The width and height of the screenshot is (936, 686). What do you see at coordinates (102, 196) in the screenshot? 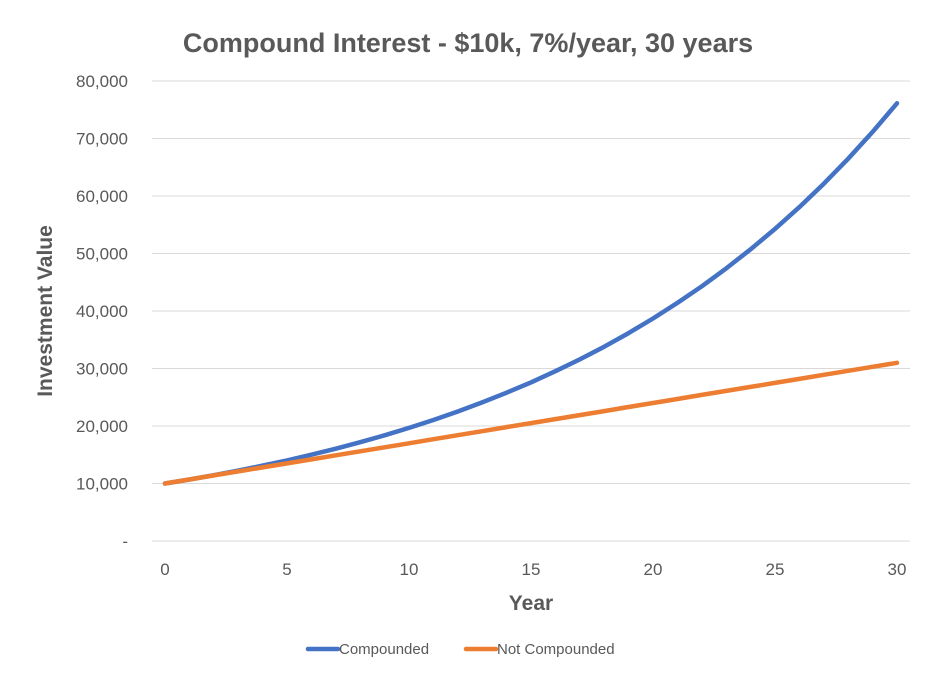
I see `y-tick-label: 60,000` at bounding box center [102, 196].